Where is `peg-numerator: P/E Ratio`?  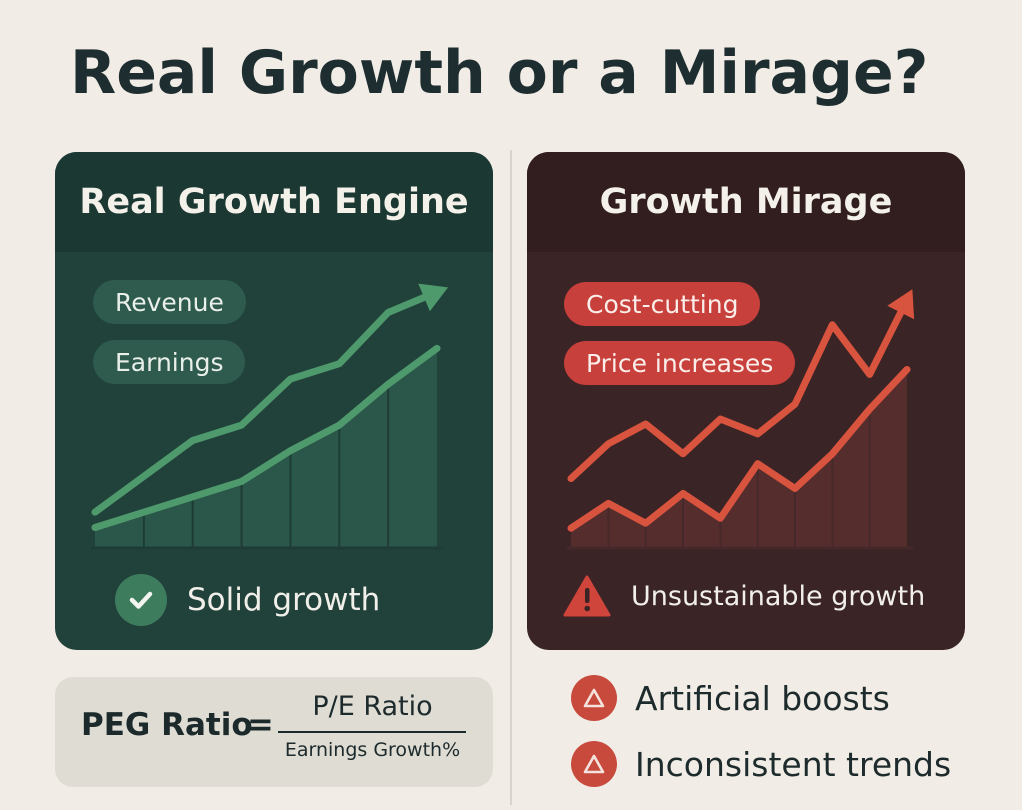
peg-numerator: P/E Ratio is located at coordinates (372, 706).